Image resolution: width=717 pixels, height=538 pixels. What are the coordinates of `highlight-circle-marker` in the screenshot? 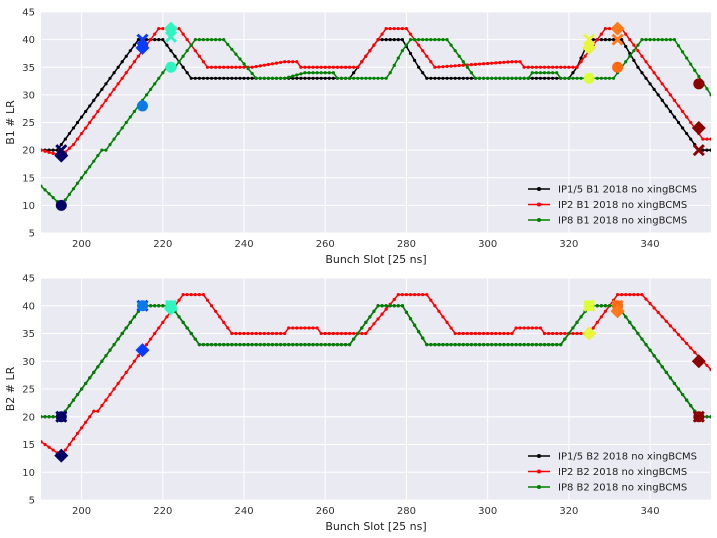 It's located at (171, 67).